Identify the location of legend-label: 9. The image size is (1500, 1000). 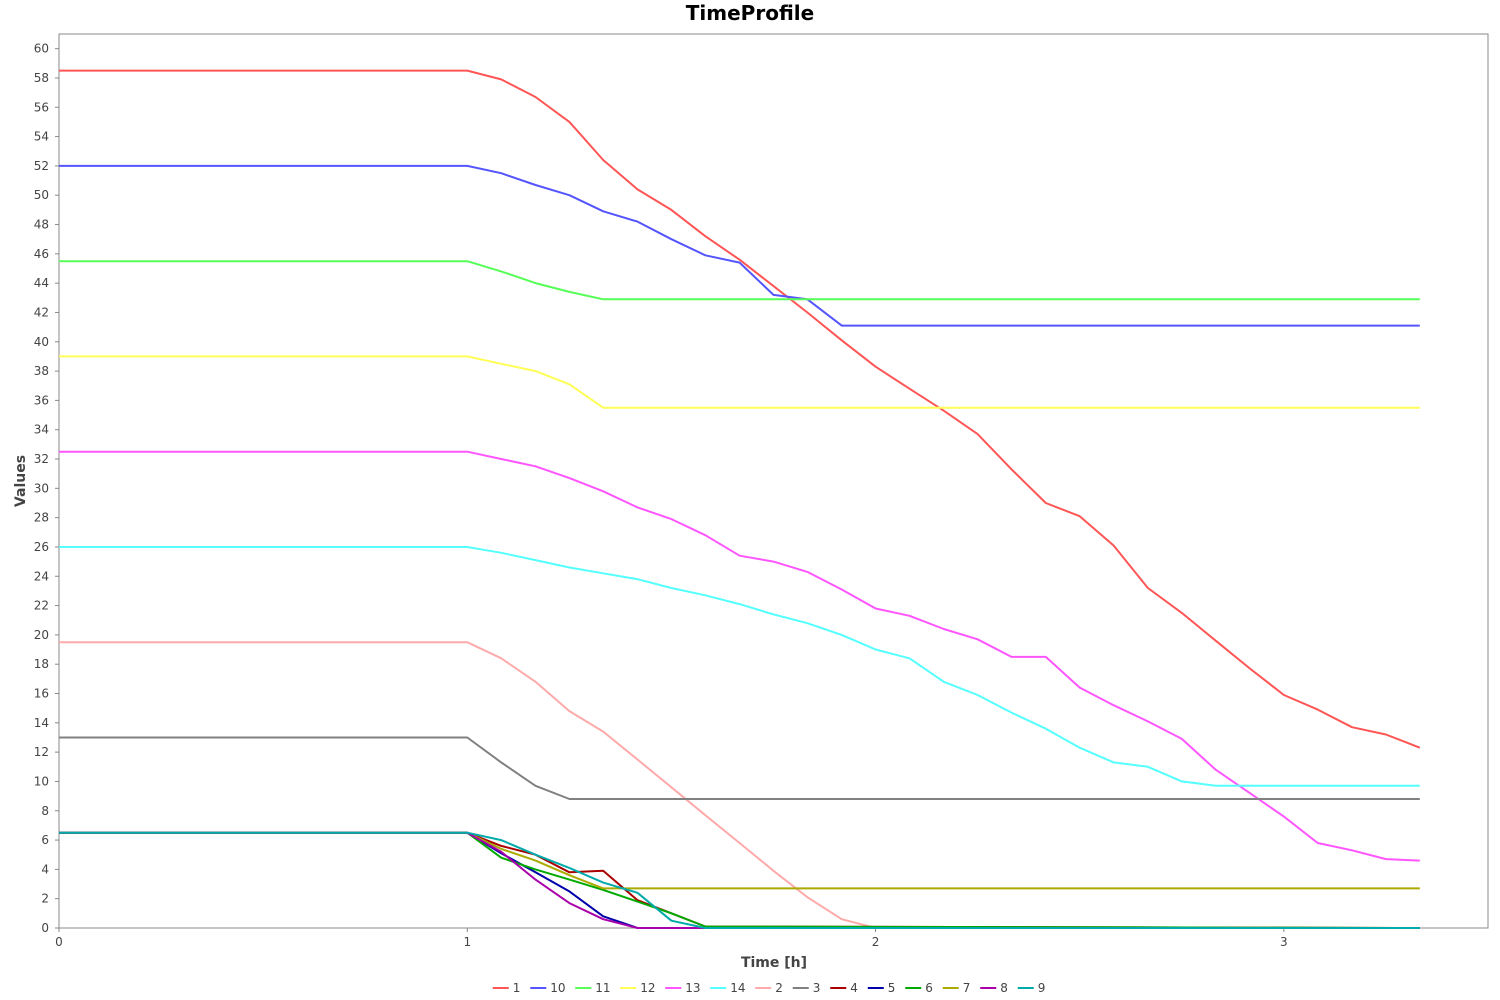
(1042, 988).